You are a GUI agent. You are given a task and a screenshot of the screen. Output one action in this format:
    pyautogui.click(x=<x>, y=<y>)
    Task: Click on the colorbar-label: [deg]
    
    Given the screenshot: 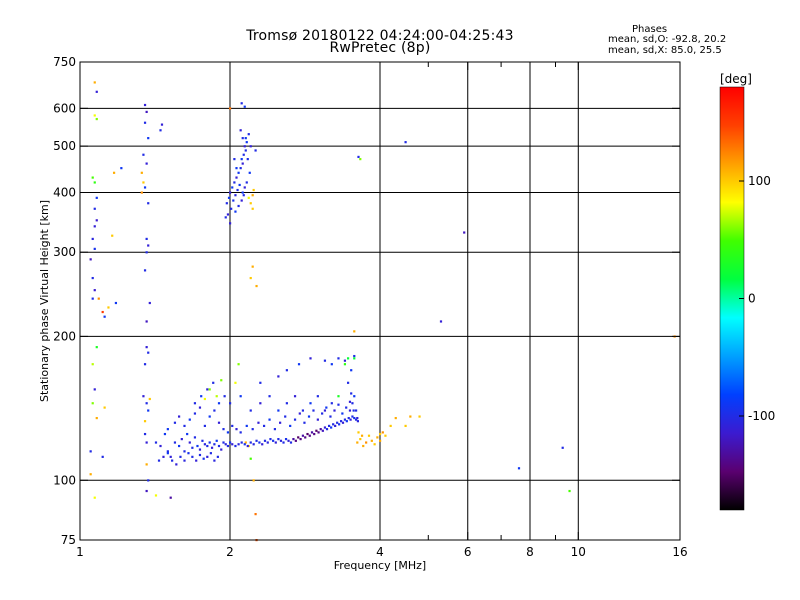 What is the action you would take?
    pyautogui.click(x=736, y=79)
    